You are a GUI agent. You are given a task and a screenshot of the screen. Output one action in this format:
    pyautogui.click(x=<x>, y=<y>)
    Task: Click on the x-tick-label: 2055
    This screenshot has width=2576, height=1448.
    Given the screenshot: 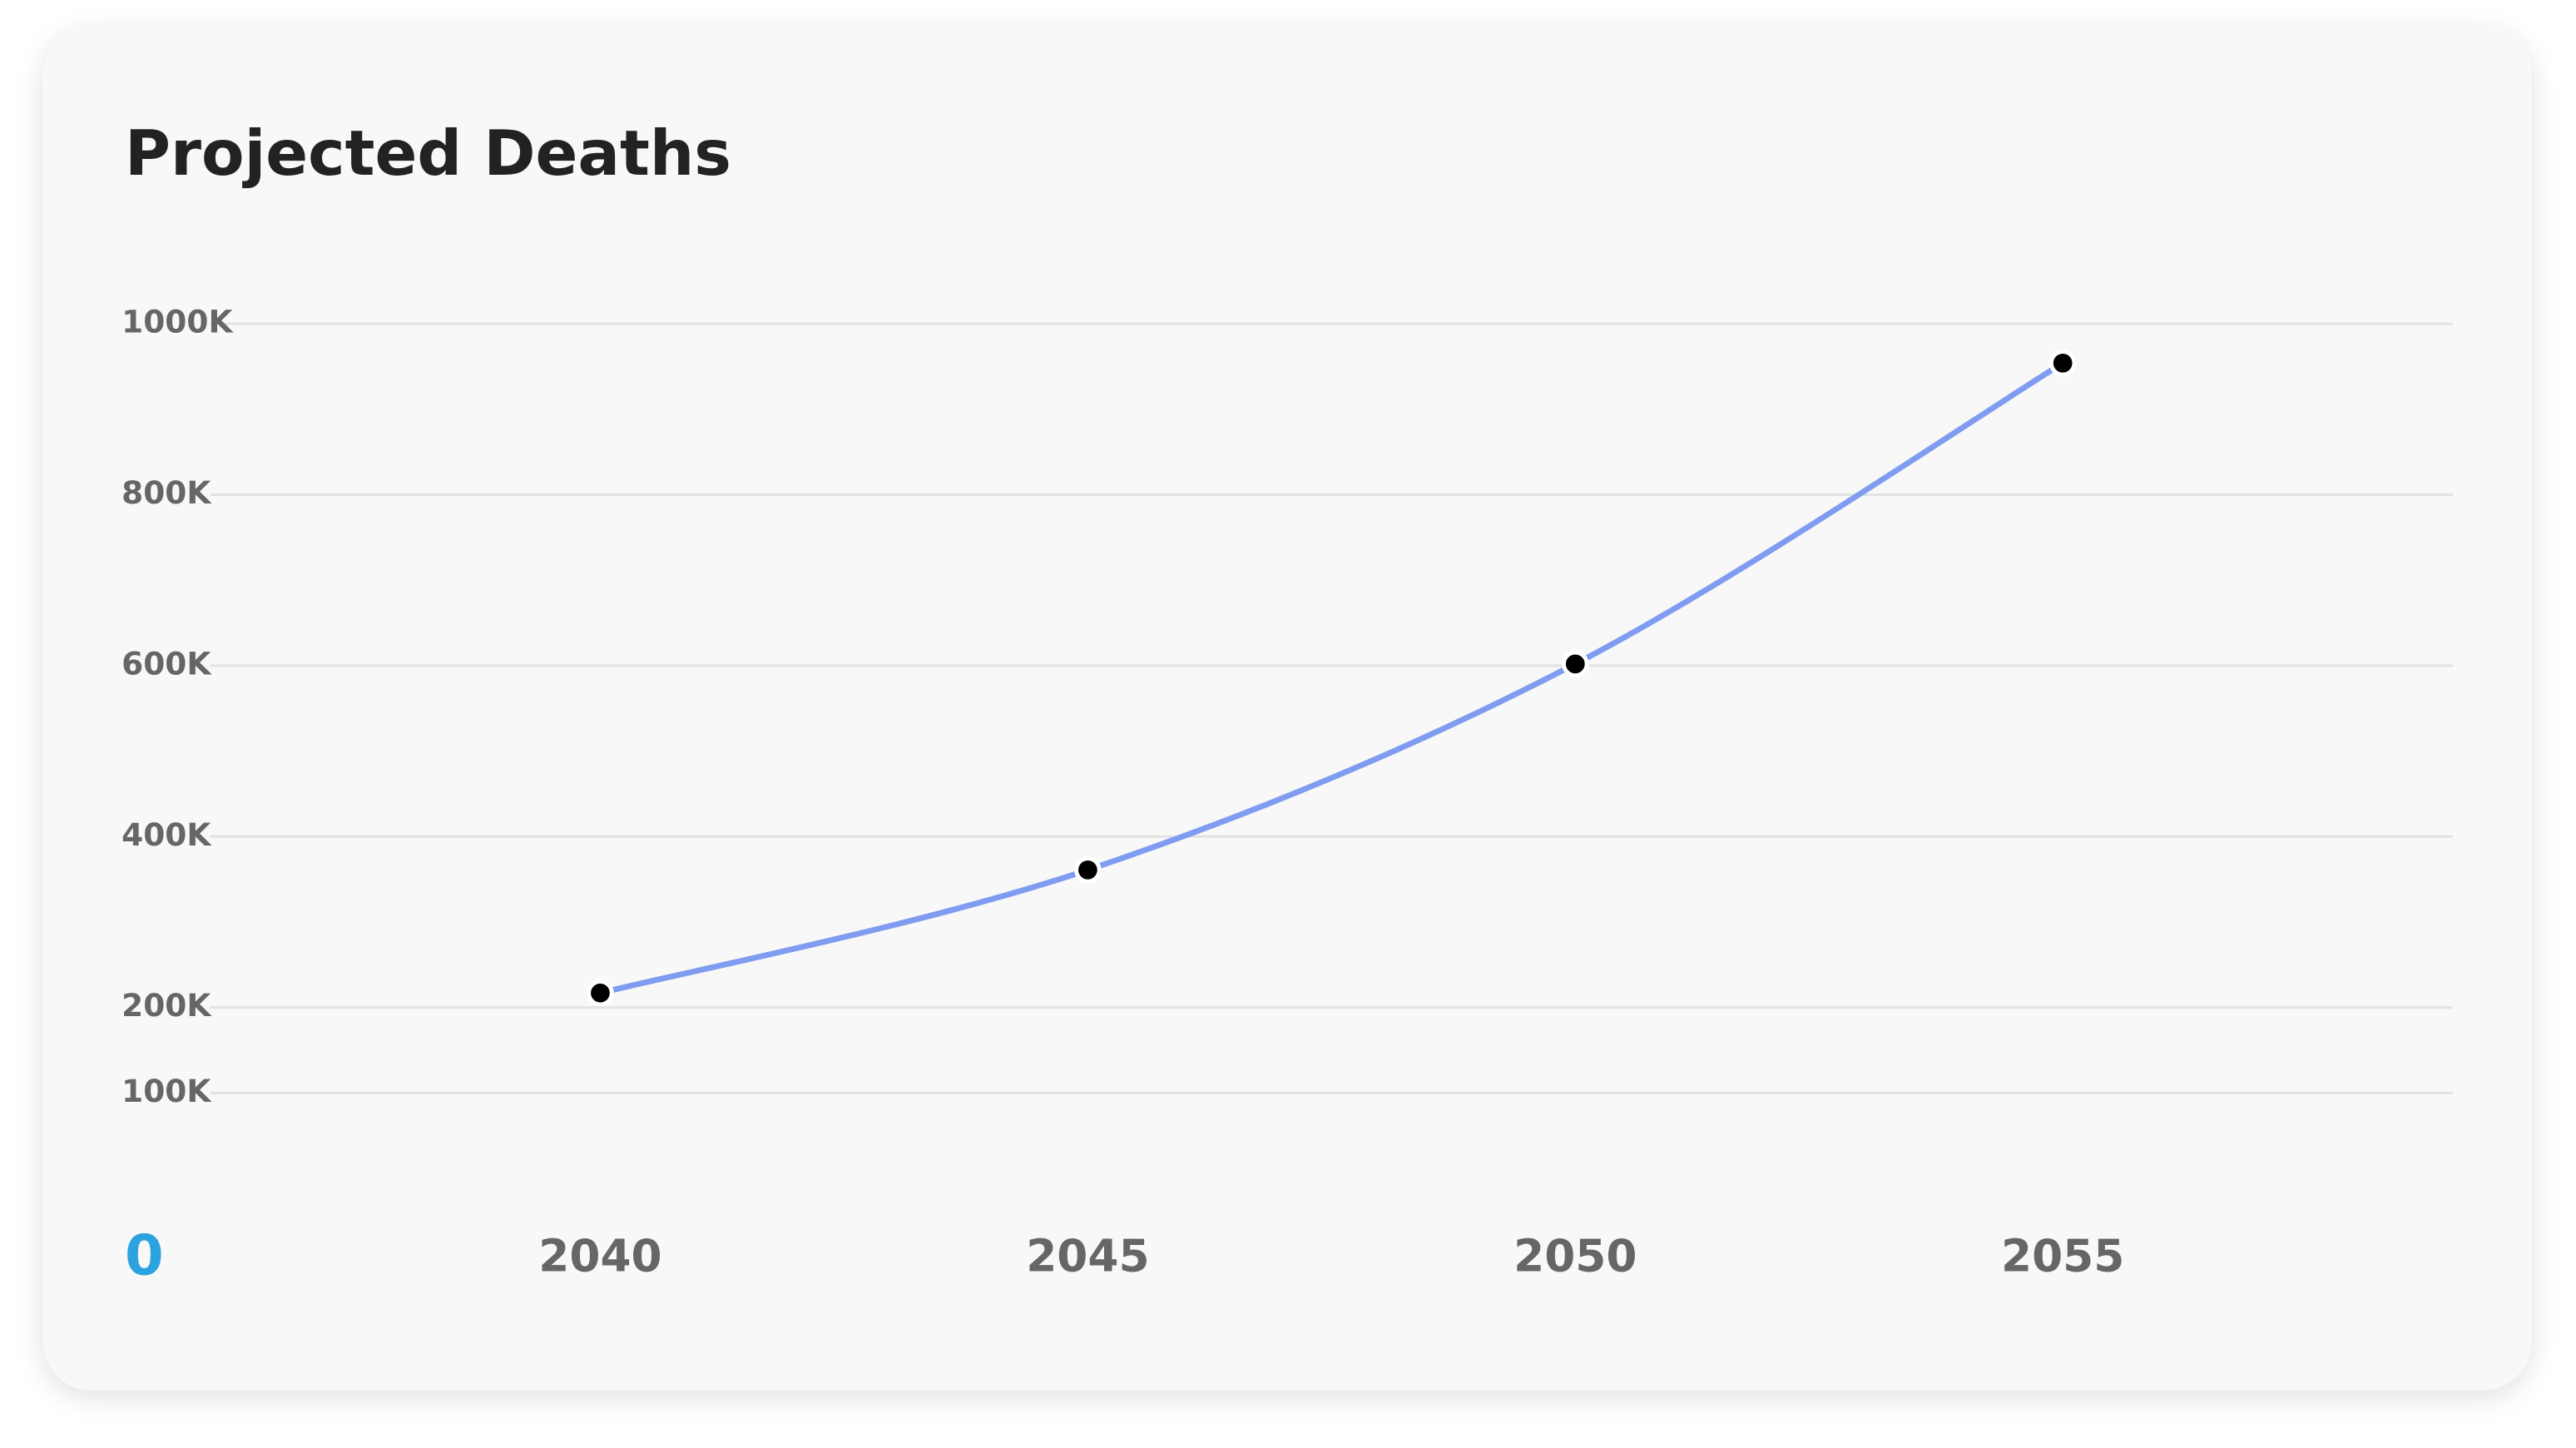 What is the action you would take?
    pyautogui.click(x=2062, y=1256)
    